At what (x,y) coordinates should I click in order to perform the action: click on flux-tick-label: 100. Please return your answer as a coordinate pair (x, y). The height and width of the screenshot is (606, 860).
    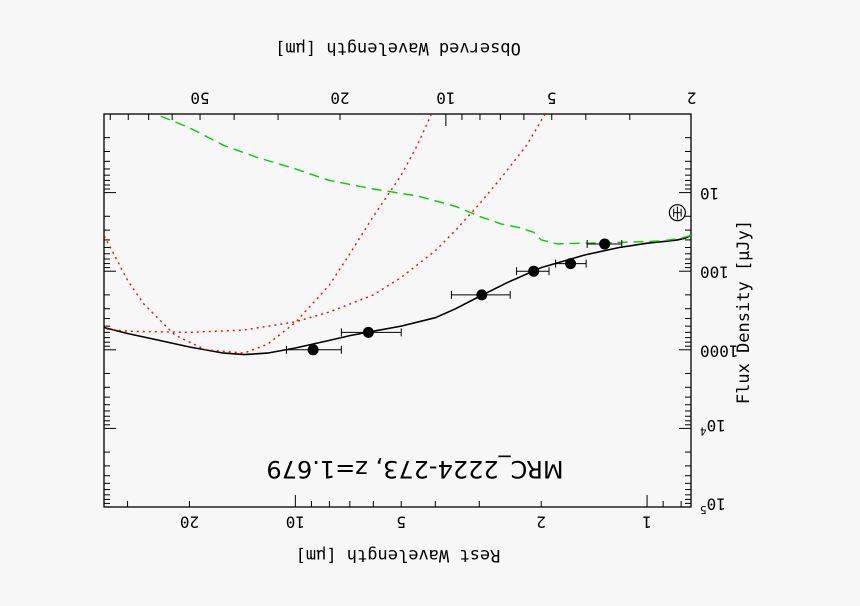
    Looking at the image, I should click on (714, 272).